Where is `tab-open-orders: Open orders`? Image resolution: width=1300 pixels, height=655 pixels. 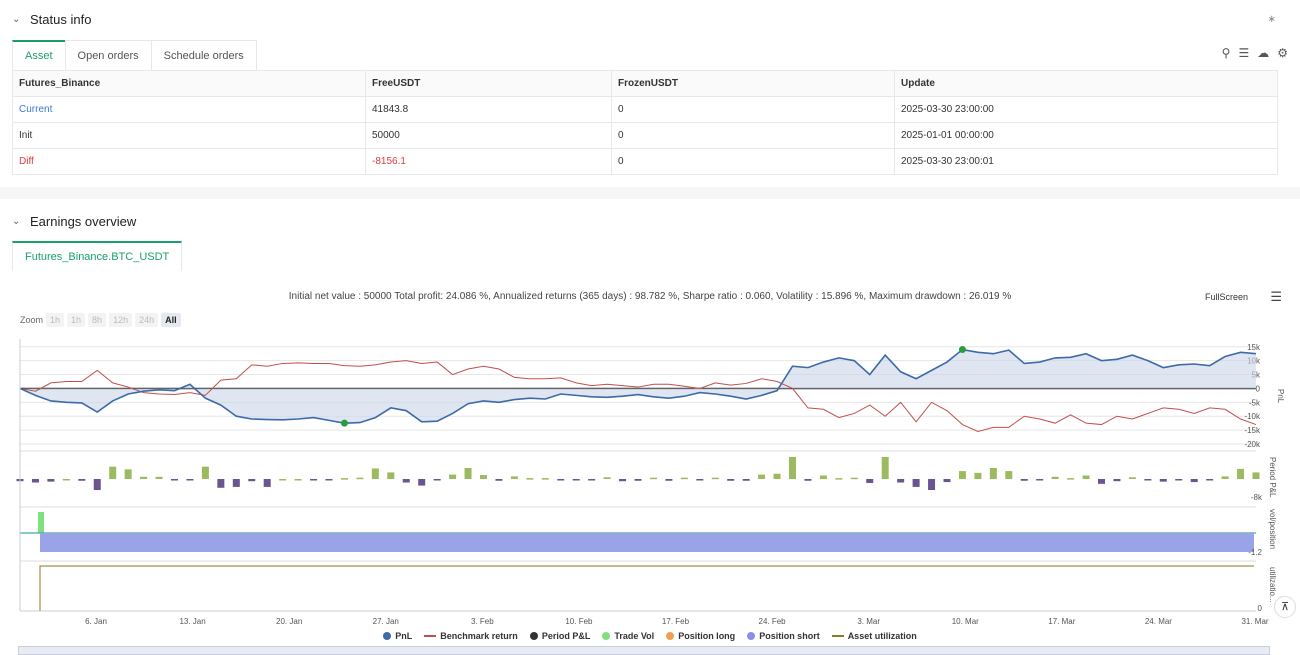
tab-open-orders: Open orders is located at coordinates (108, 55).